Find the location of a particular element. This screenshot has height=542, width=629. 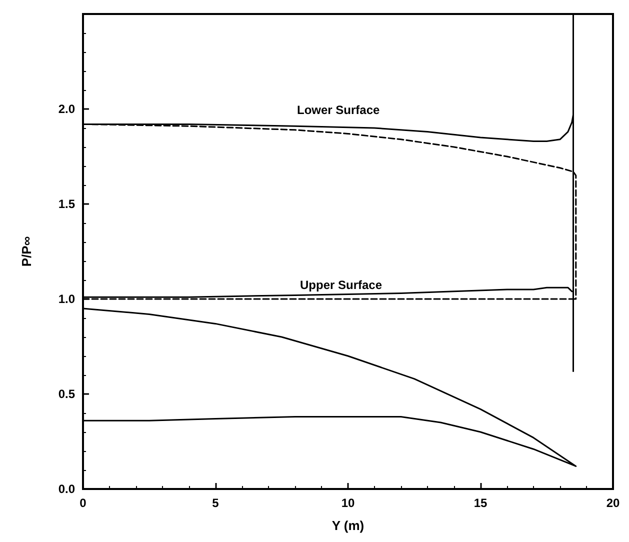

y-tick-label: 0.5 is located at coordinates (67, 394).